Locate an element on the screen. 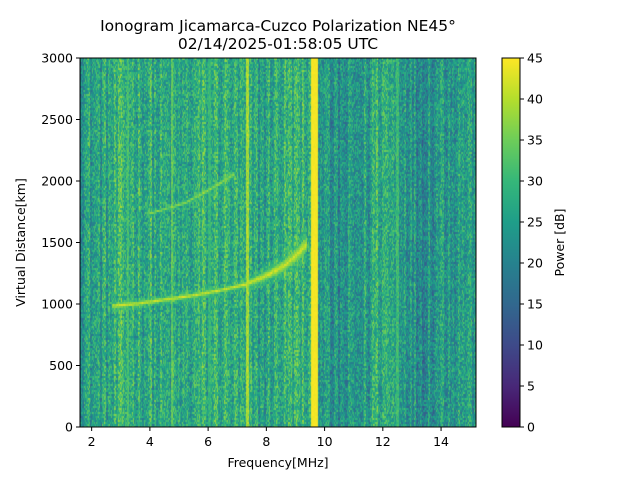  x-tick-label: 6 is located at coordinates (208, 441).